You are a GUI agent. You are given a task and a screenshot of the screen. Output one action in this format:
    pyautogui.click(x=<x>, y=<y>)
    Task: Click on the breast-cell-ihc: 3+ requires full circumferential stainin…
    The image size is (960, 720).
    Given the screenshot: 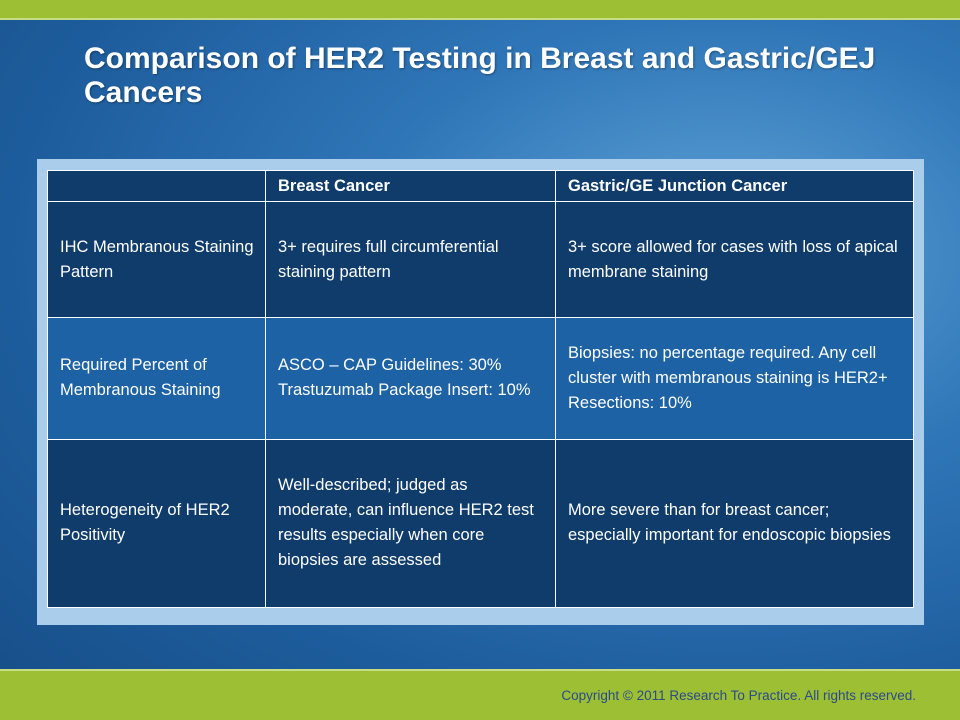 What is the action you would take?
    pyautogui.click(x=410, y=259)
    